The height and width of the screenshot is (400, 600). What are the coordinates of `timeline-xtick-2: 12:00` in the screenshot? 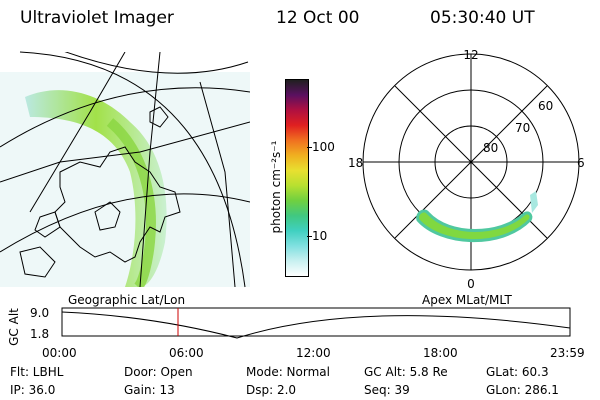 It's located at (313, 353).